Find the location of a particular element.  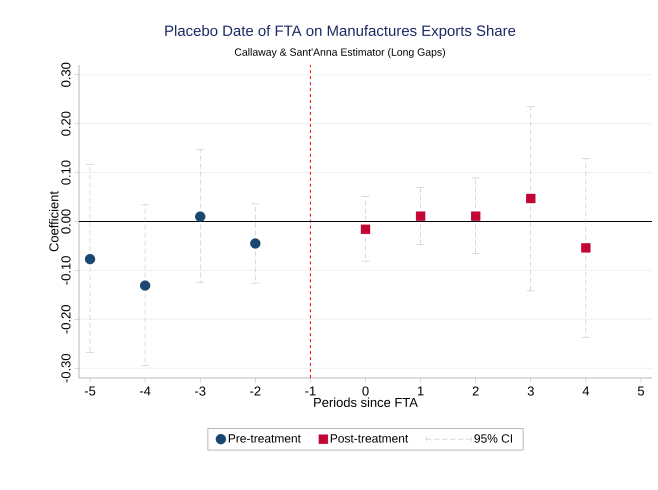

x-tick-label: -1 is located at coordinates (310, 391).